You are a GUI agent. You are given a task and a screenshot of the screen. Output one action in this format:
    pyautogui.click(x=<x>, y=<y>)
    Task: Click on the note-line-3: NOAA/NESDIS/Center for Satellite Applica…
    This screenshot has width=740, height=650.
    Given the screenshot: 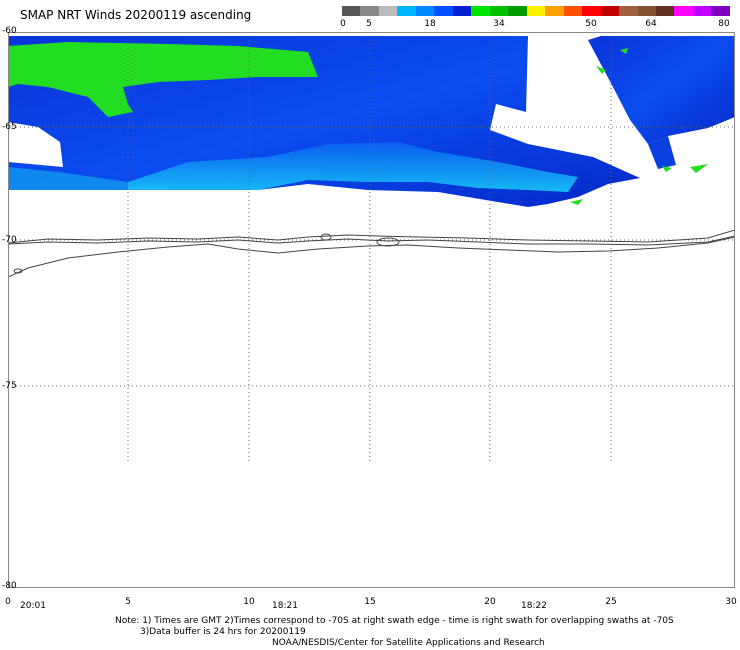 What is the action you would take?
    pyautogui.click(x=408, y=643)
    